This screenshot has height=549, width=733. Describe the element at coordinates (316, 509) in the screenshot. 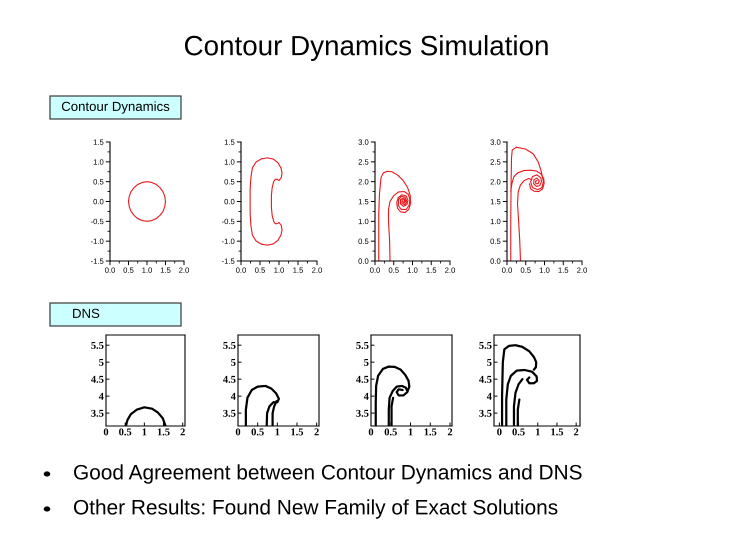

I see `text: Other Results: Found New Family of Exact Solutions` at that location.